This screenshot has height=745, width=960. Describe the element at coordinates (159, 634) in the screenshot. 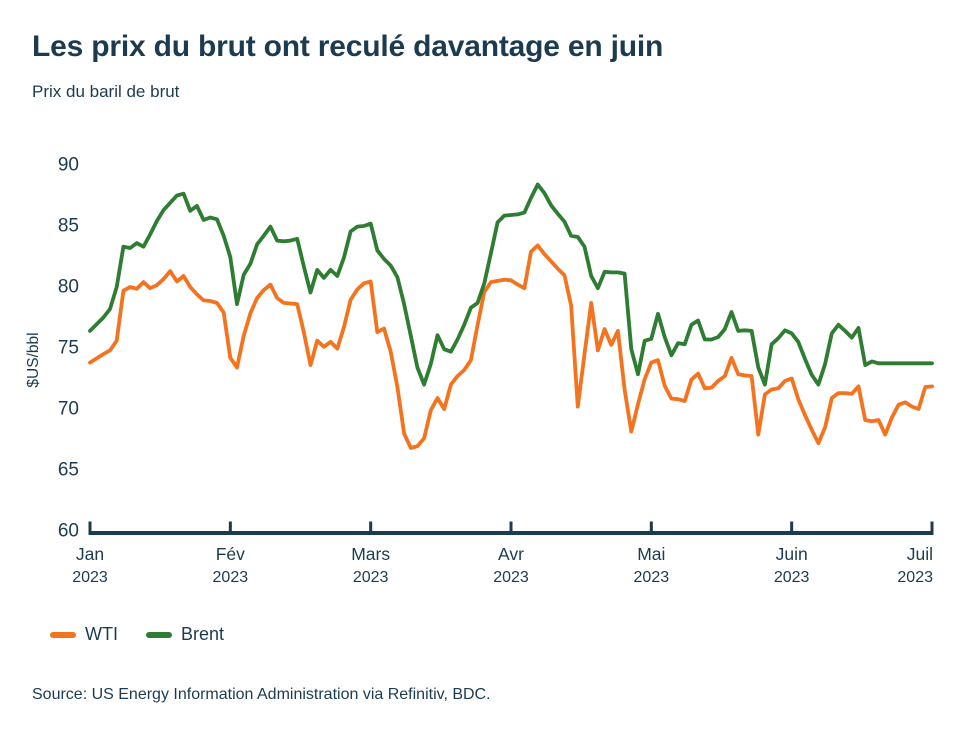

I see `brent-line-swatch-icon` at that location.